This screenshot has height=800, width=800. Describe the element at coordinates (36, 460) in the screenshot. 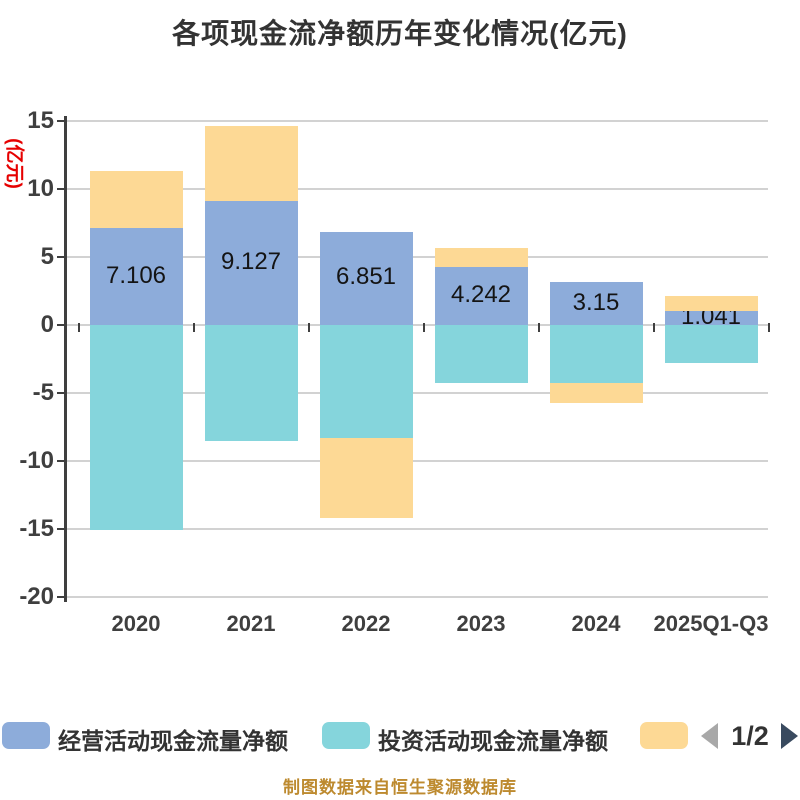

I see `y-axis-tick-label: -10` at that location.